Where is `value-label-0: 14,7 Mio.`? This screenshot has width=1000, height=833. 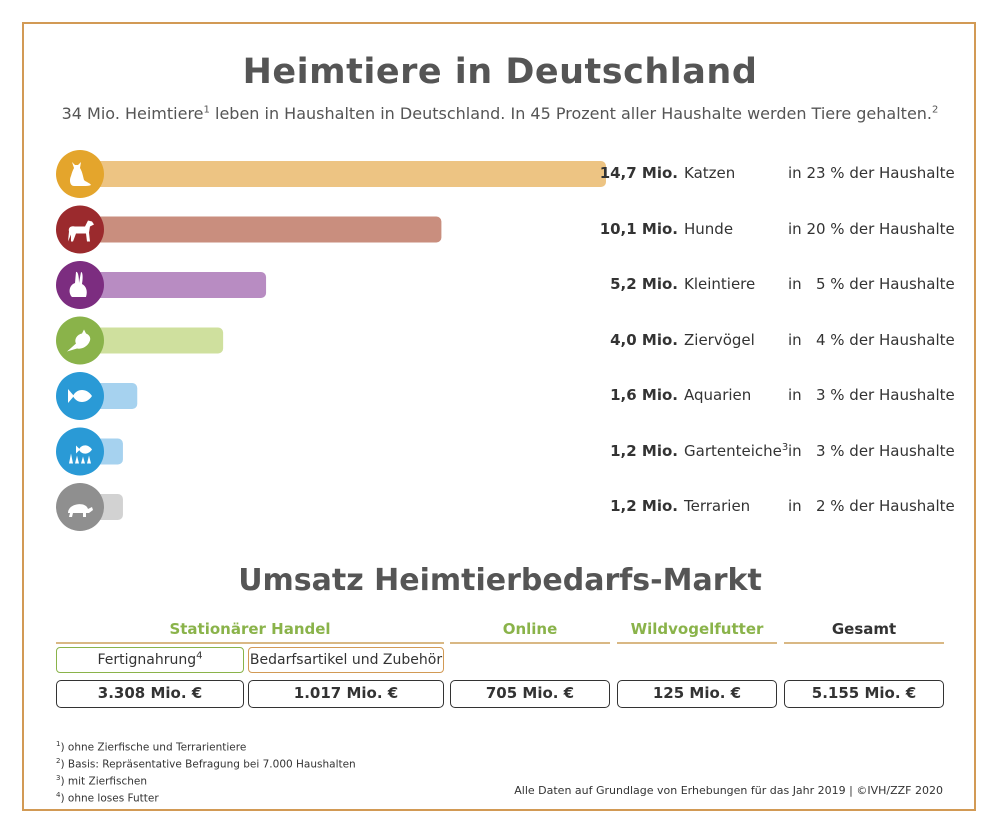
value-label-0: 14,7 Mio. is located at coordinates (638, 173).